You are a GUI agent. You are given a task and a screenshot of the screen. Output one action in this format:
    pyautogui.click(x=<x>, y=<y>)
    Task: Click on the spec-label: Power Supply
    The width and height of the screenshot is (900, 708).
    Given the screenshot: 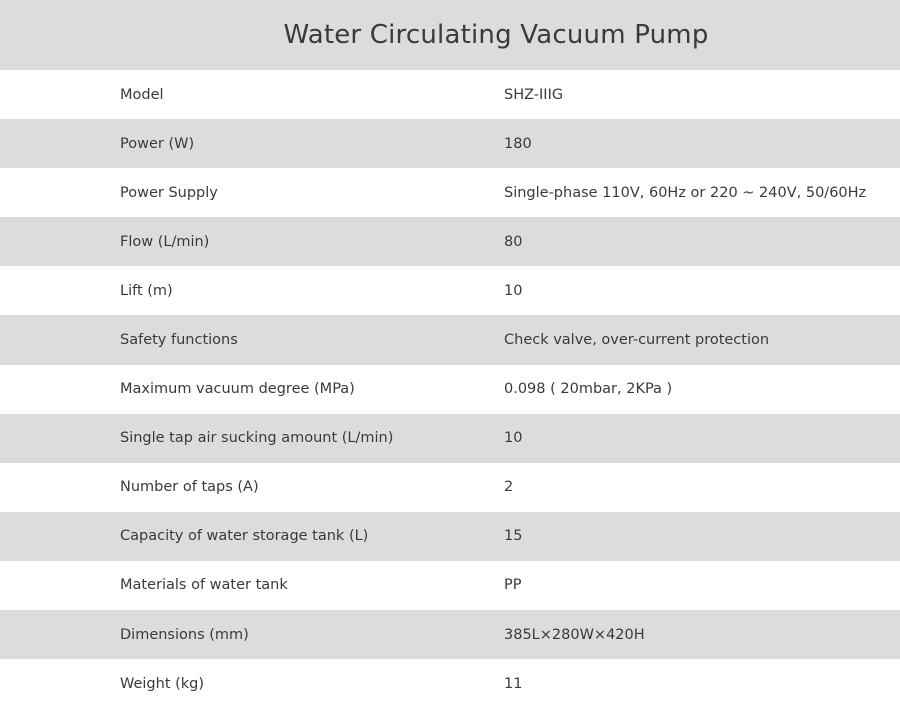 What is the action you would take?
    pyautogui.click(x=169, y=192)
    